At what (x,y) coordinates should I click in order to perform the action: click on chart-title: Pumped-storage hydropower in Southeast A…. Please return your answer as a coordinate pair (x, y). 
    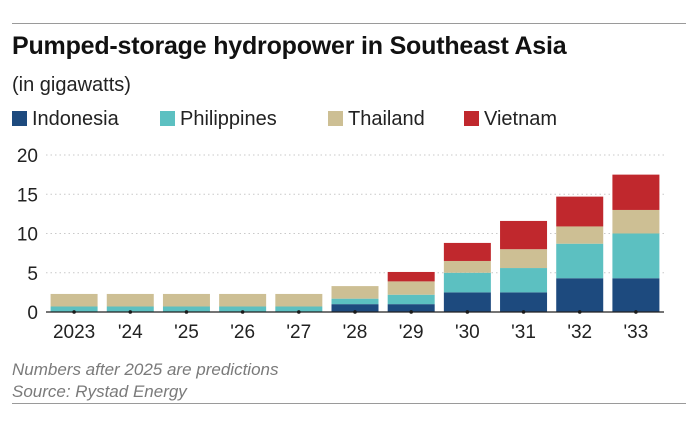
    Looking at the image, I should click on (289, 46).